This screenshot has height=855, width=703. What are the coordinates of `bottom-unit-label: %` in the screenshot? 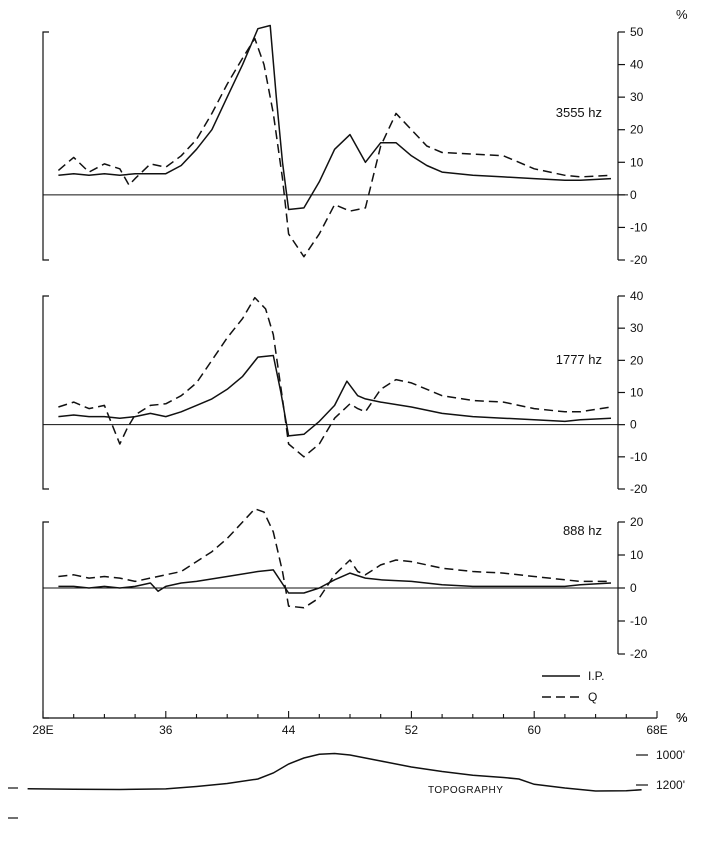 It's located at (682, 717).